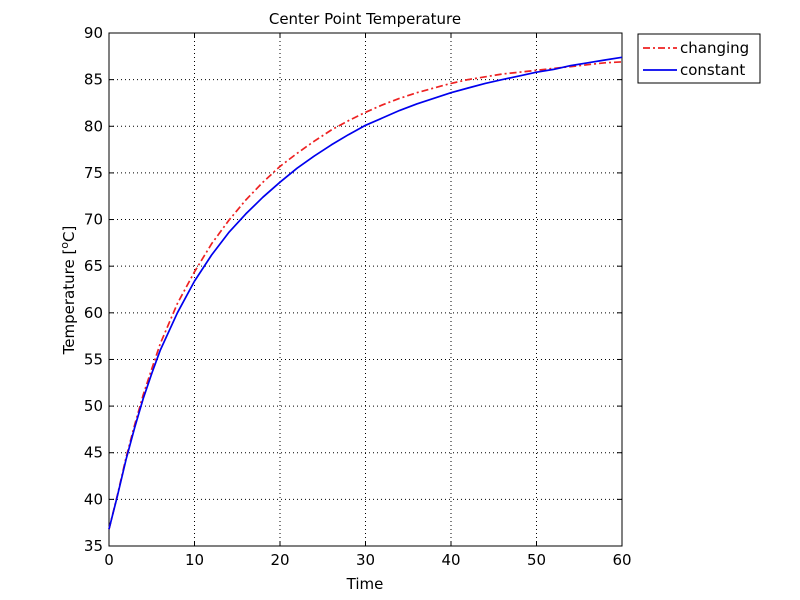 The height and width of the screenshot is (600, 800). Describe the element at coordinates (93, 359) in the screenshot. I see `y-tick-label: 55` at that location.